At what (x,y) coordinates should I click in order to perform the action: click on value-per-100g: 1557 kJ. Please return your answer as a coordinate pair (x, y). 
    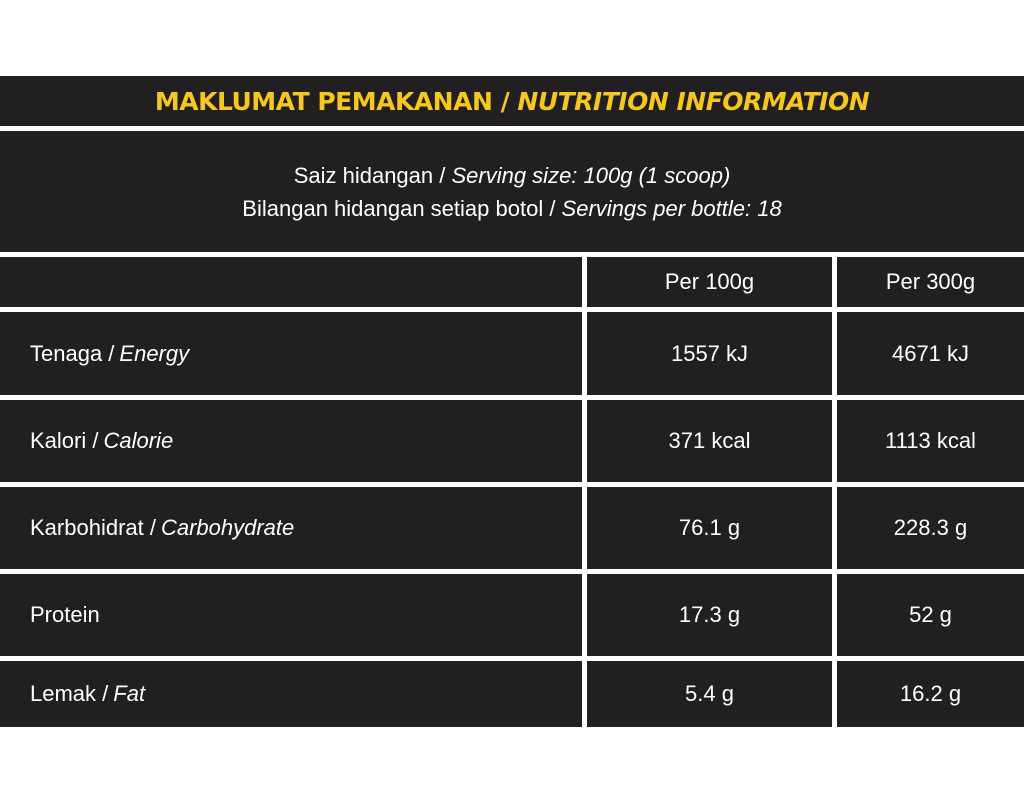
    Looking at the image, I should click on (709, 353).